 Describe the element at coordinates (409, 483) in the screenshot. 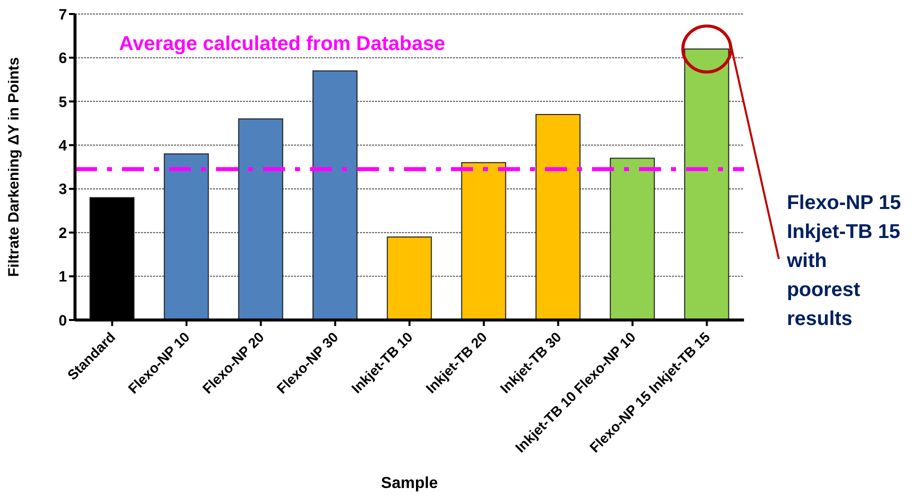

I see `x-axis-title: Sample` at that location.